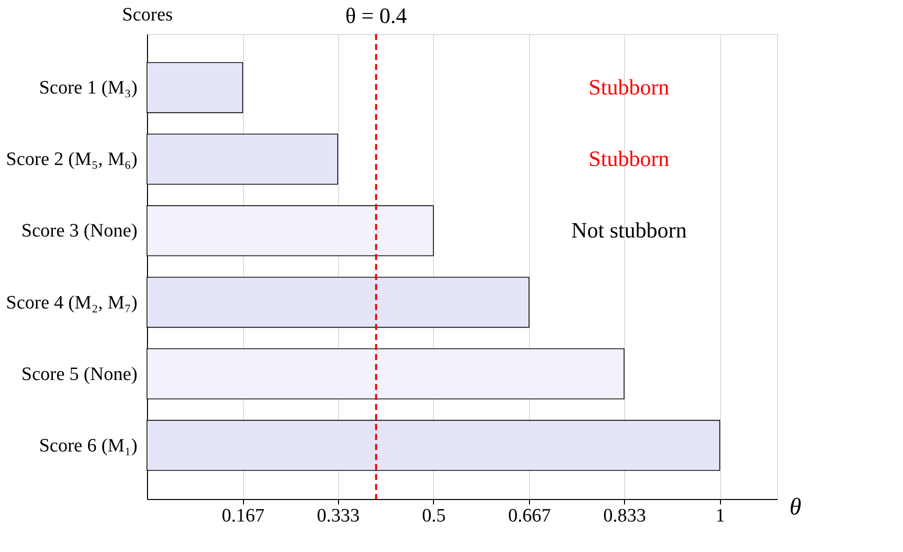 The image size is (903, 552). What do you see at coordinates (434, 516) in the screenshot?
I see `x-tick-label: 0.5` at bounding box center [434, 516].